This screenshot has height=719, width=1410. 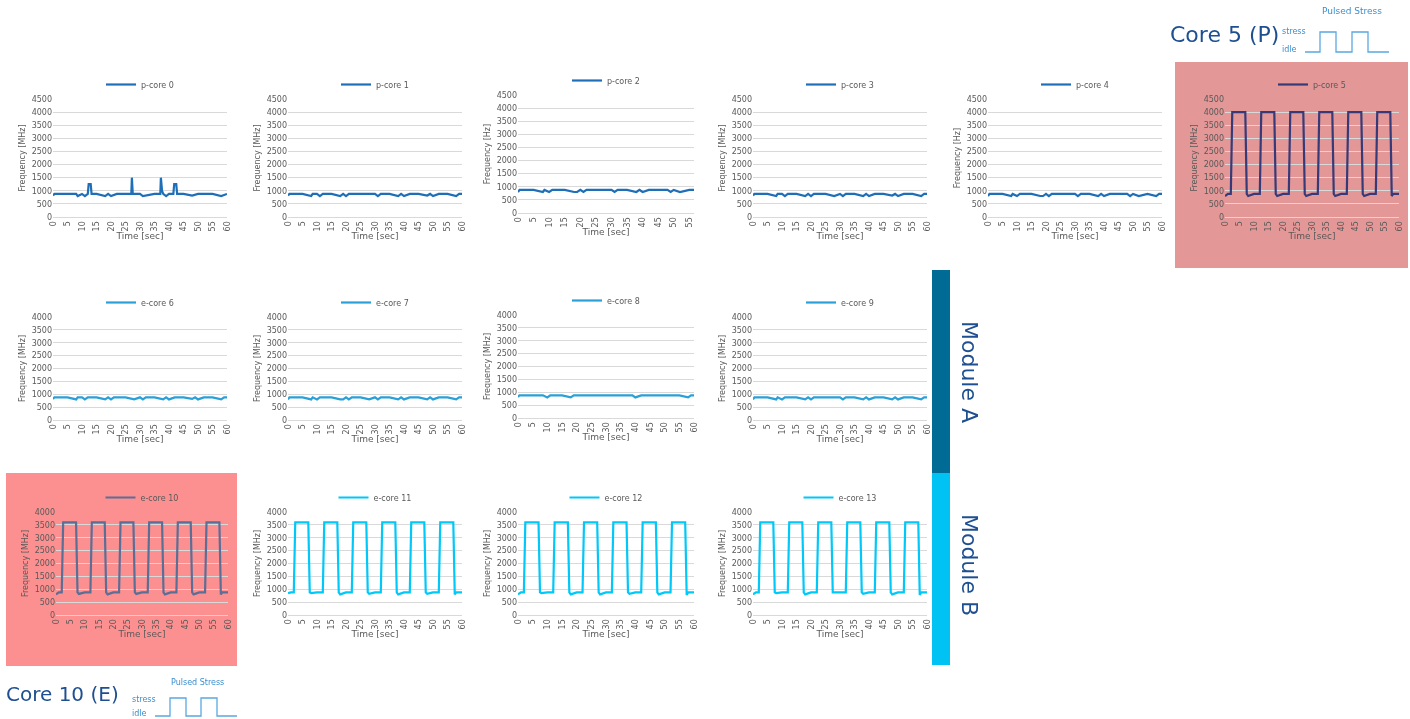 What do you see at coordinates (392, 85) in the screenshot?
I see `legend-label: p-core 1` at bounding box center [392, 85].